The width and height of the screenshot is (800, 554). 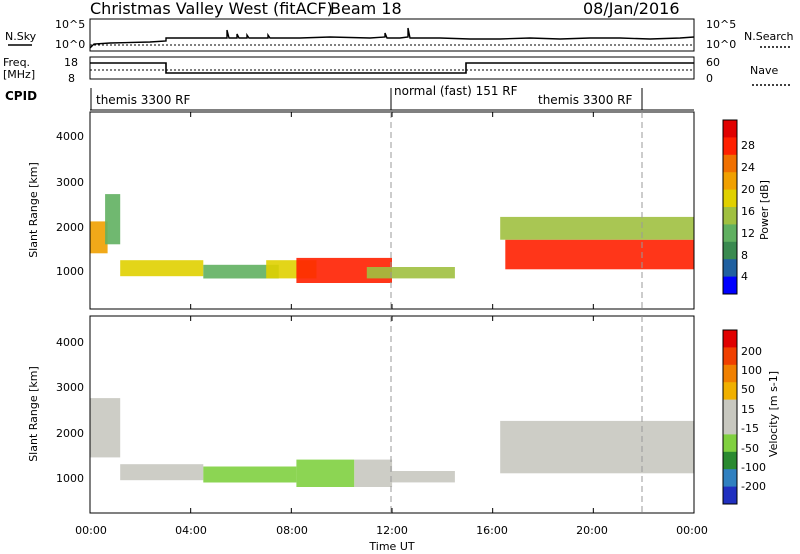 What do you see at coordinates (70, 478) in the screenshot?
I see `velocity-ytick-1000: 1000` at bounding box center [70, 478].